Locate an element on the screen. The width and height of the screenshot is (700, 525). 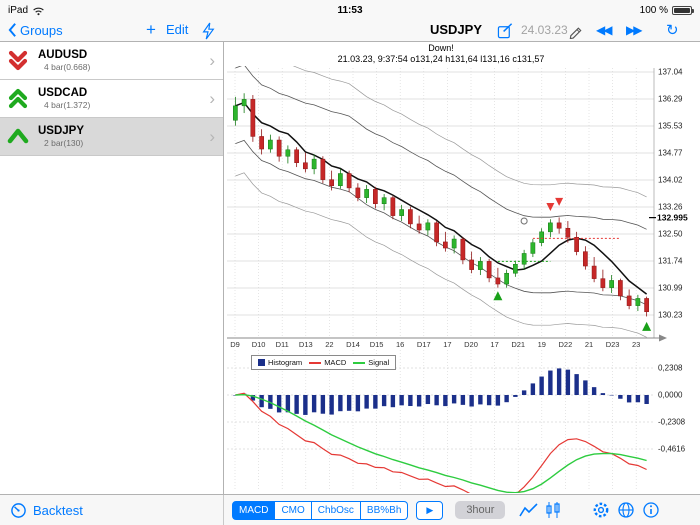
line-chart-icon is located at coordinates (529, 510).